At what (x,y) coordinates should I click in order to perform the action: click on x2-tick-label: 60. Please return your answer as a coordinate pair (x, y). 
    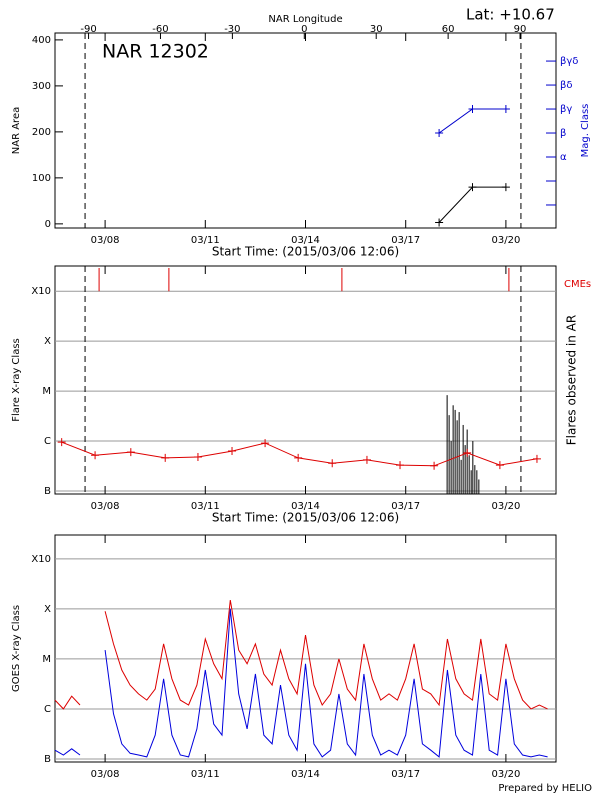
    Looking at the image, I should click on (448, 29).